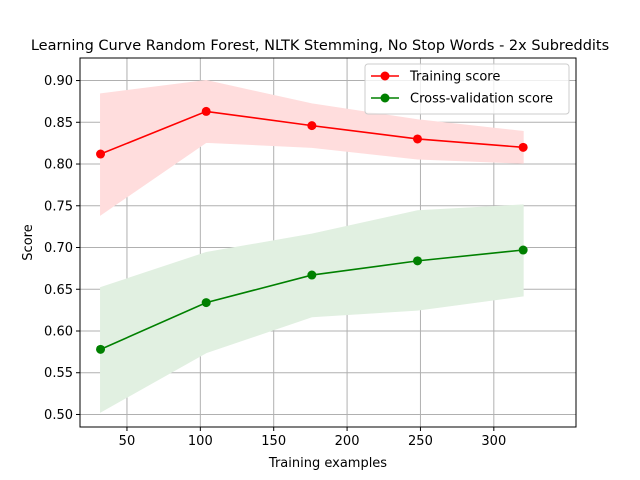 The image size is (640, 480). What do you see at coordinates (58, 123) in the screenshot?
I see `y-tick-label: 0.85` at bounding box center [58, 123].